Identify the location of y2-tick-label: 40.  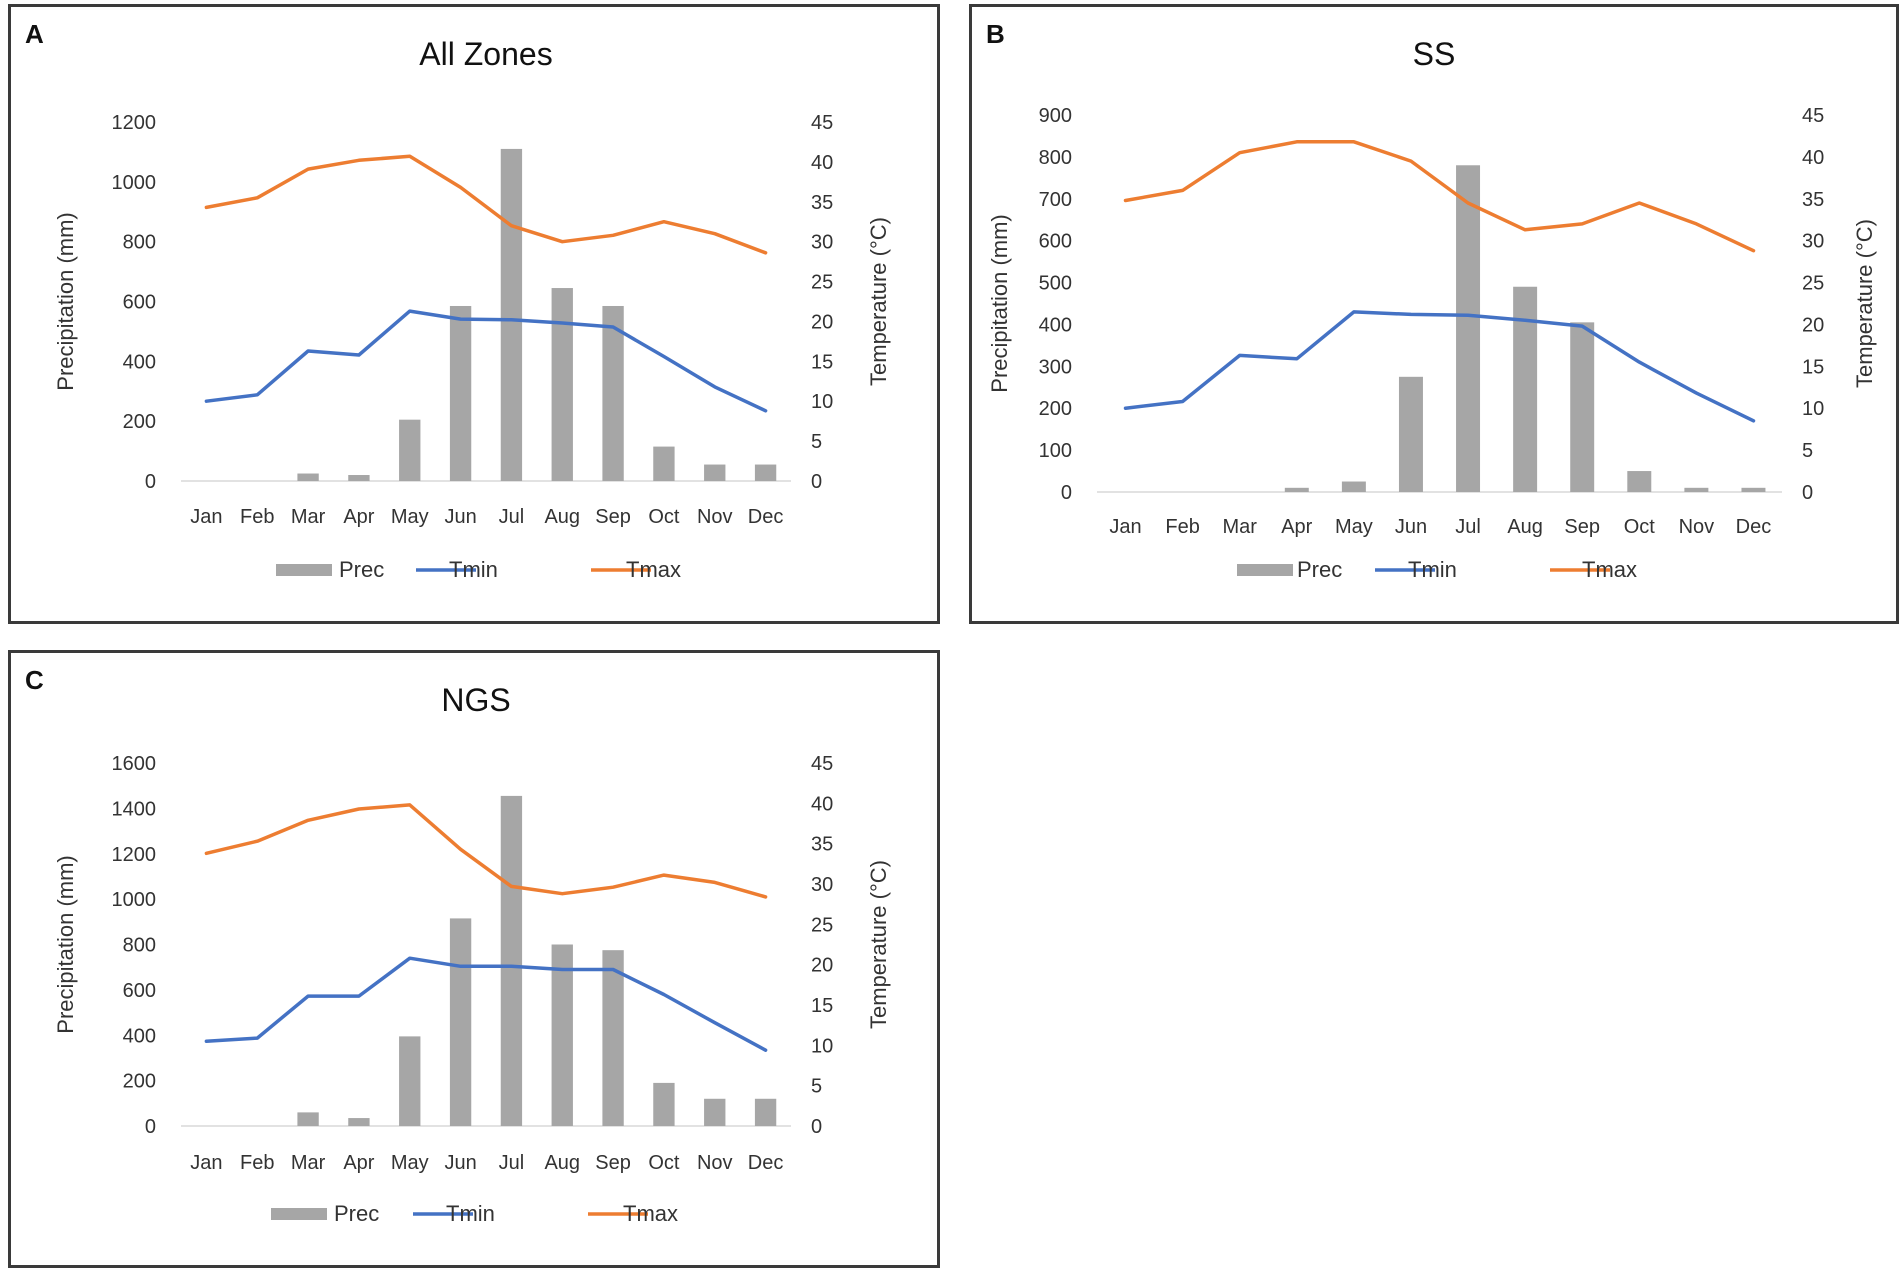
(822, 163).